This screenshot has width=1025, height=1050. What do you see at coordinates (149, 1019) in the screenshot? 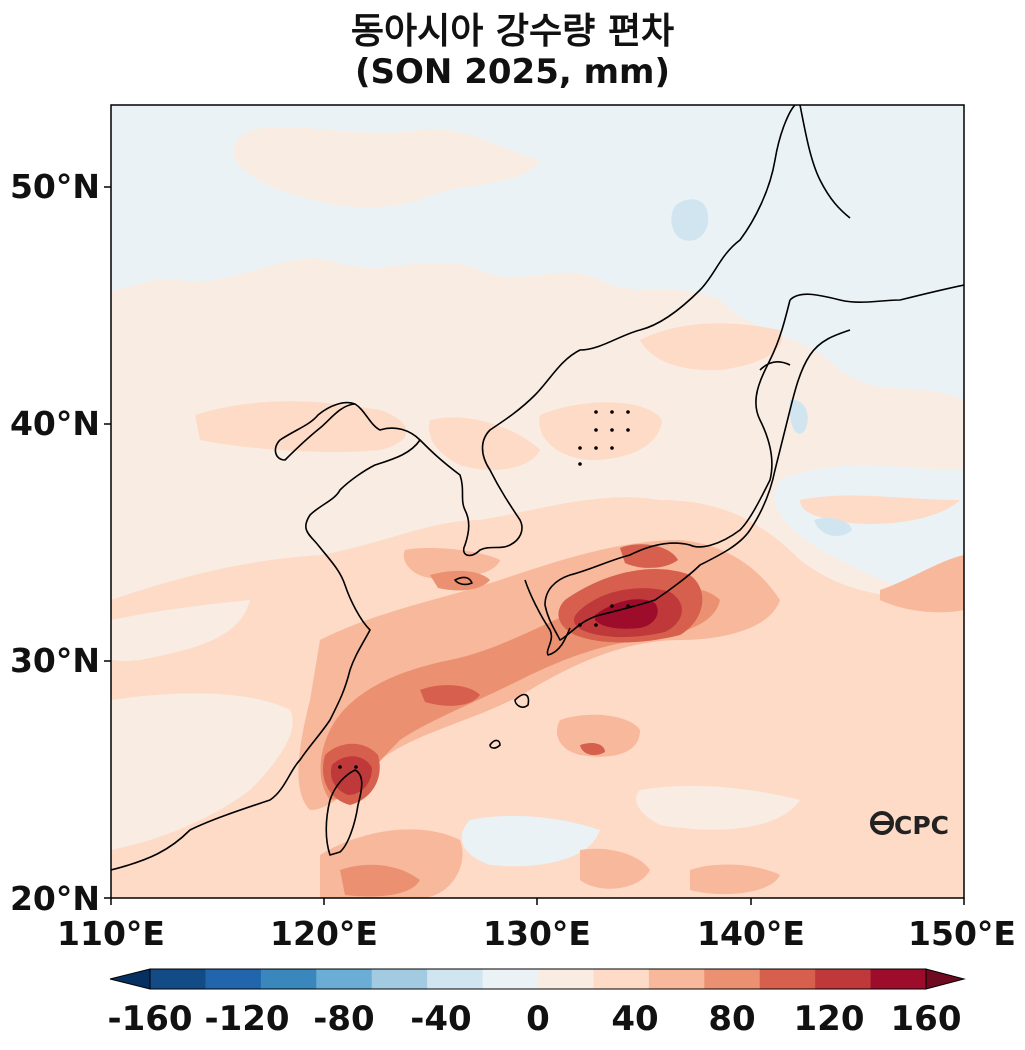
I see `colorbar-tick-label: -160` at bounding box center [149, 1019].